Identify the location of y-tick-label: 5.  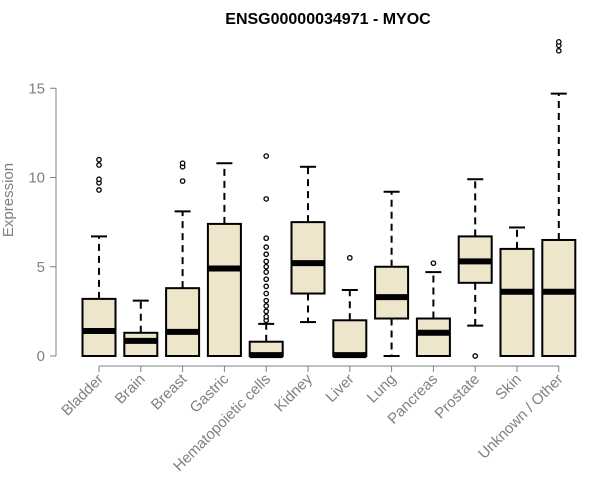
(41, 267).